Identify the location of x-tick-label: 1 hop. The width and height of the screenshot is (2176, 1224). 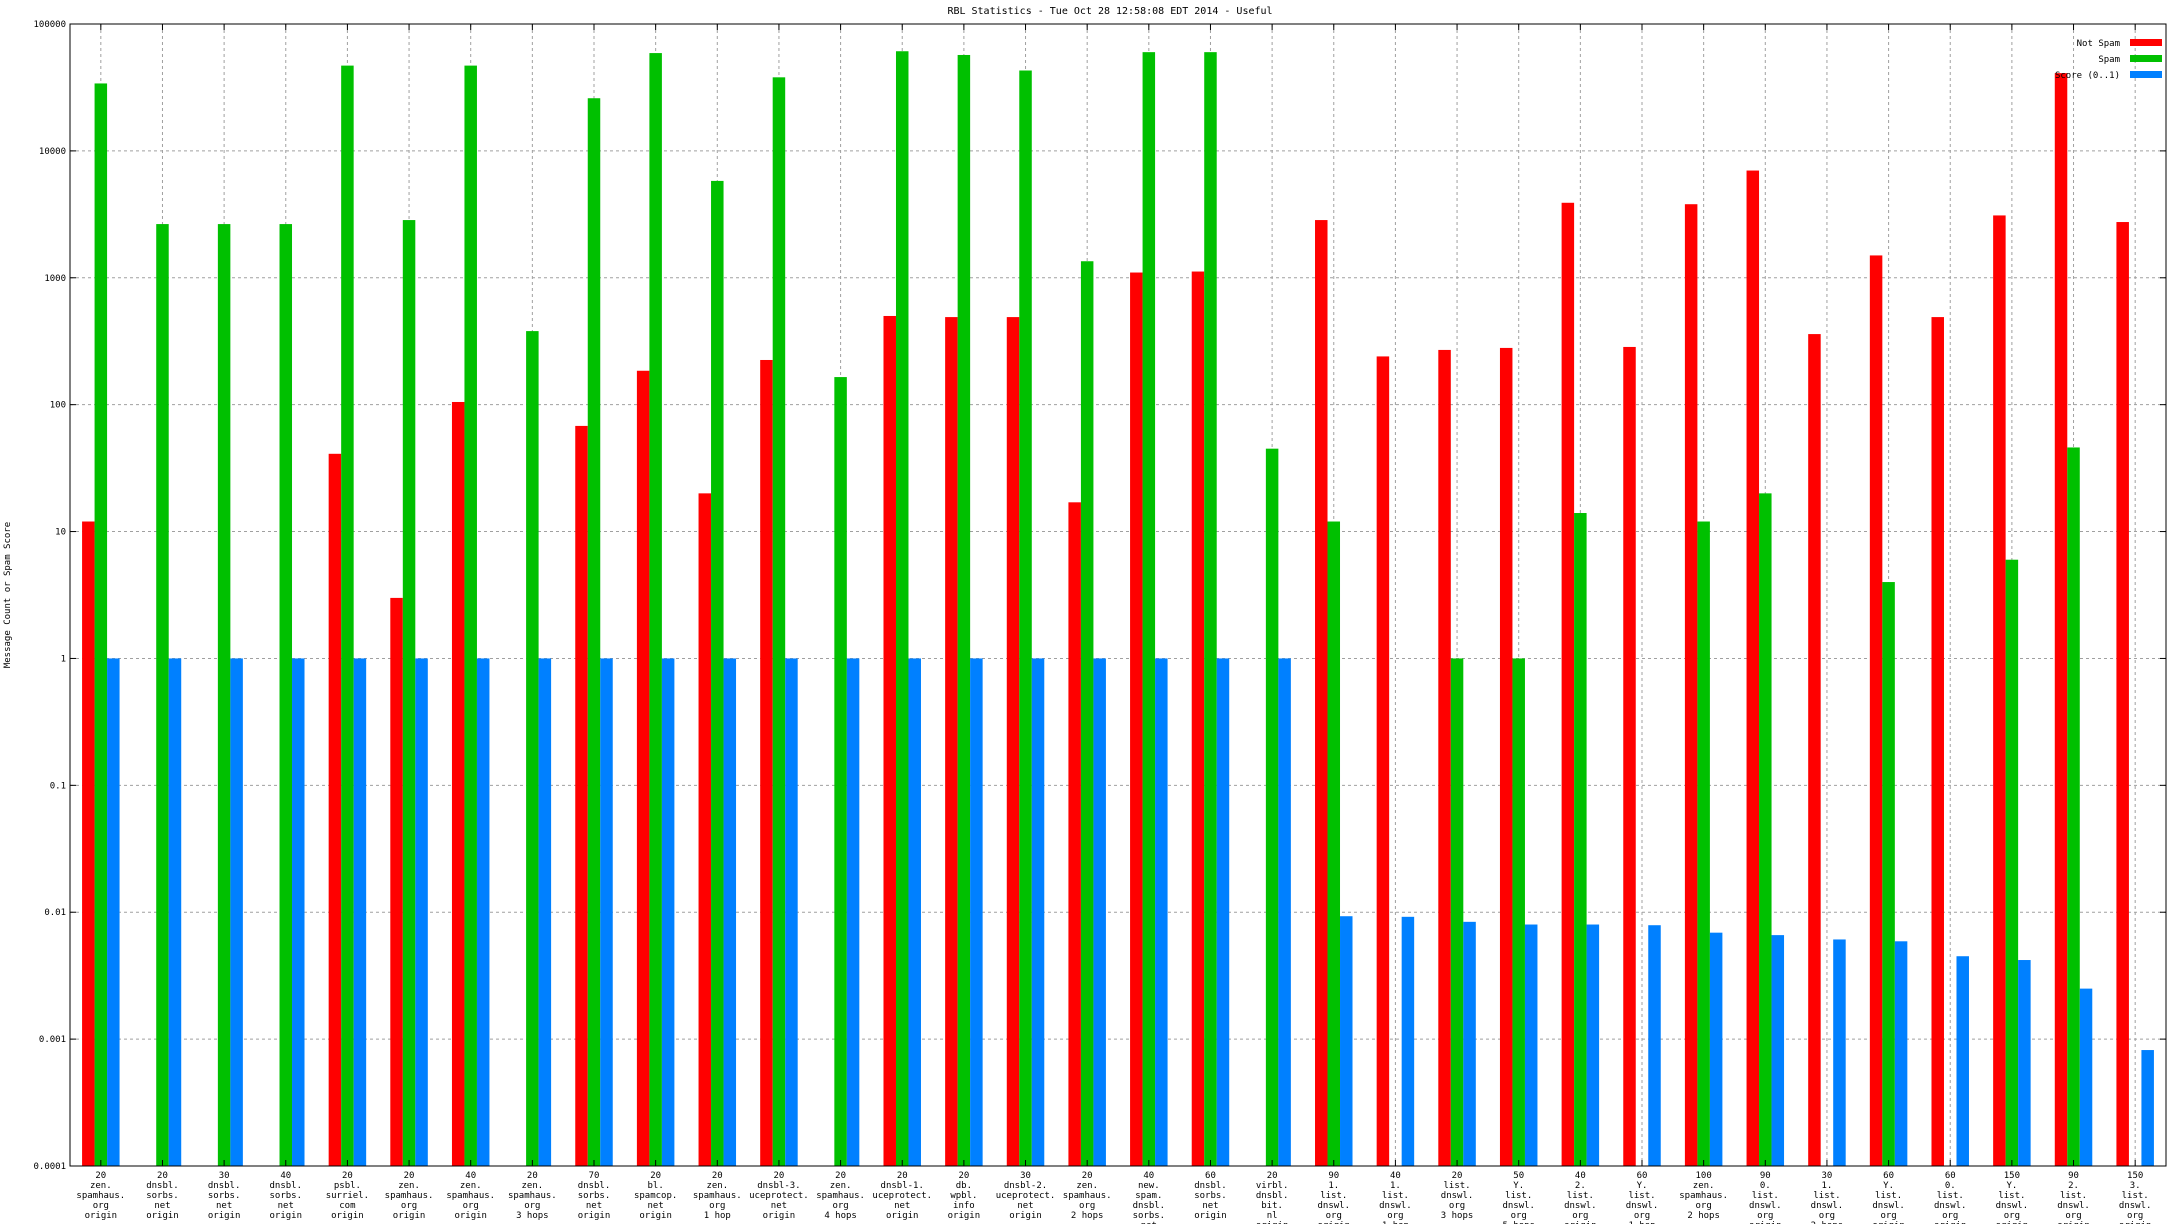
(1395, 1222).